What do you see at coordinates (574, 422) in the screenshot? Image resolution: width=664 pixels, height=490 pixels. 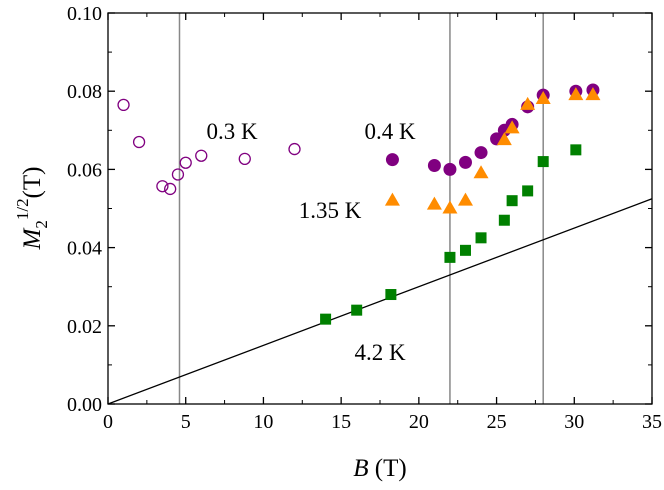 I see `x-tick-label: 30` at bounding box center [574, 422].